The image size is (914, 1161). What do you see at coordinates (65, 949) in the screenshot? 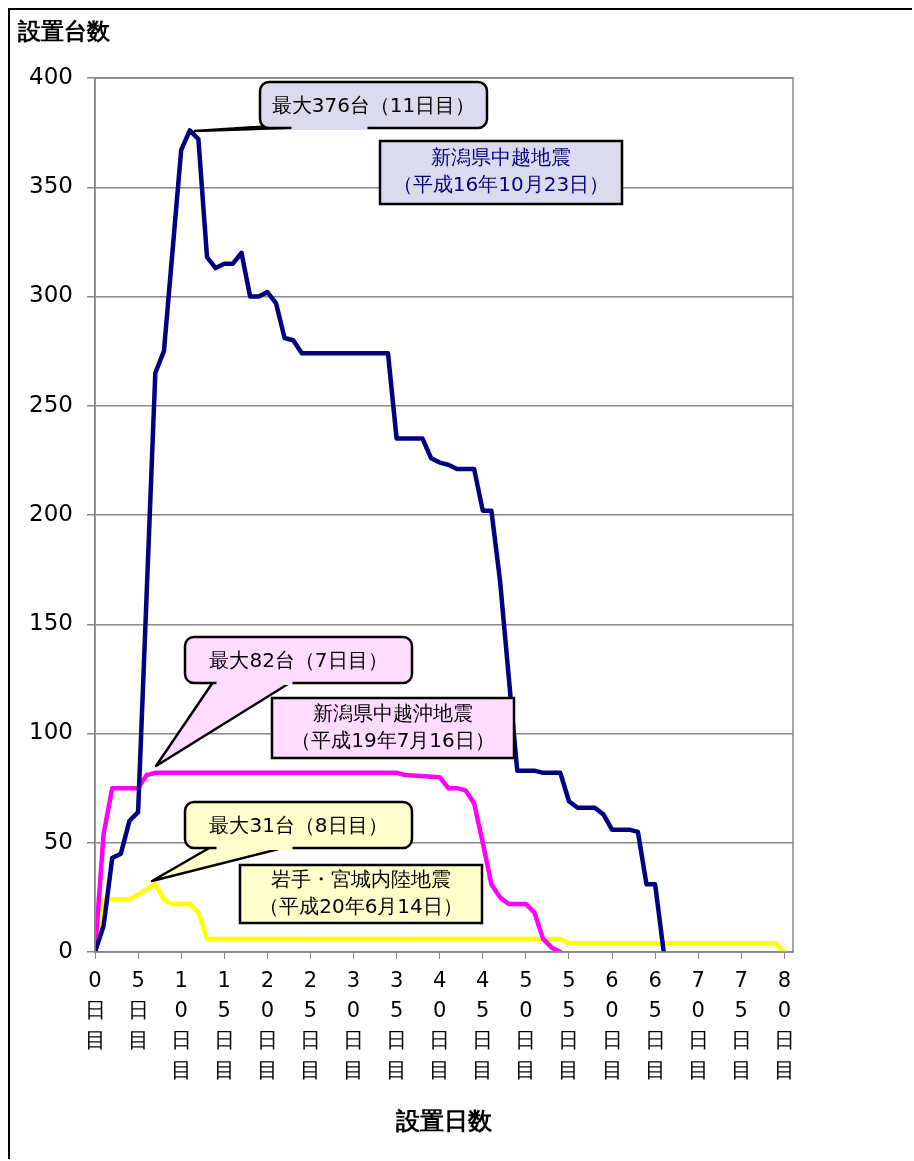
I see `y-tick-label: 0` at bounding box center [65, 949].